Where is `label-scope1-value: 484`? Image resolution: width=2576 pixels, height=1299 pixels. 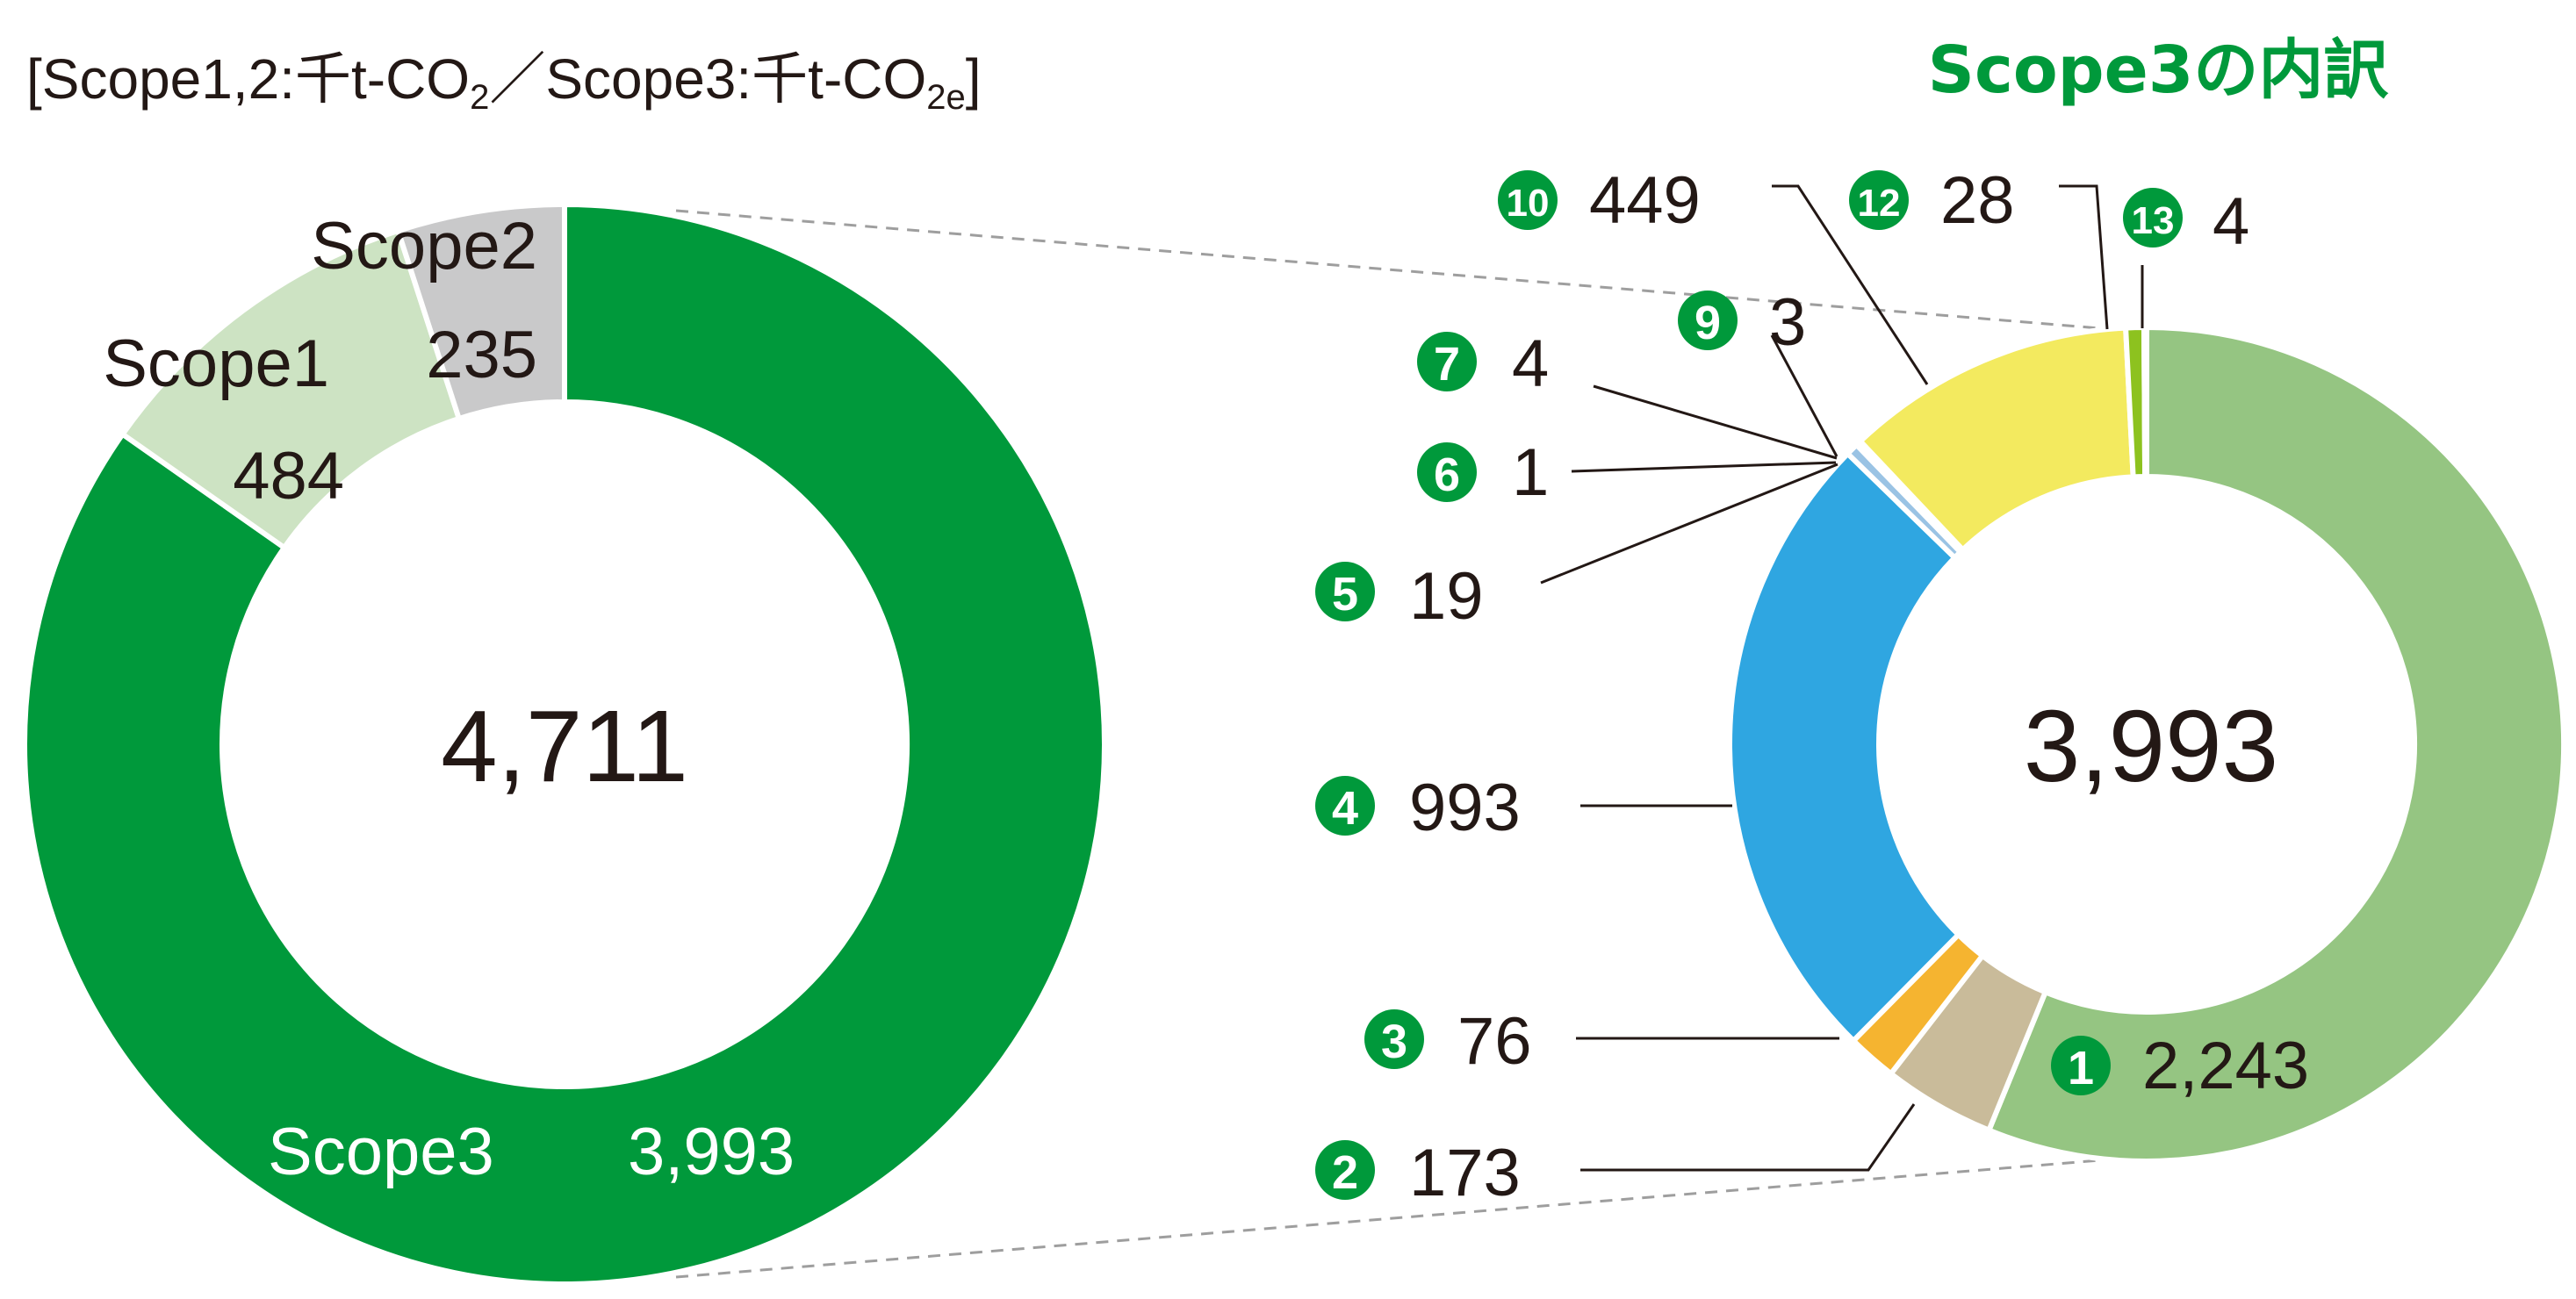 label-scope1-value: 484 is located at coordinates (288, 476).